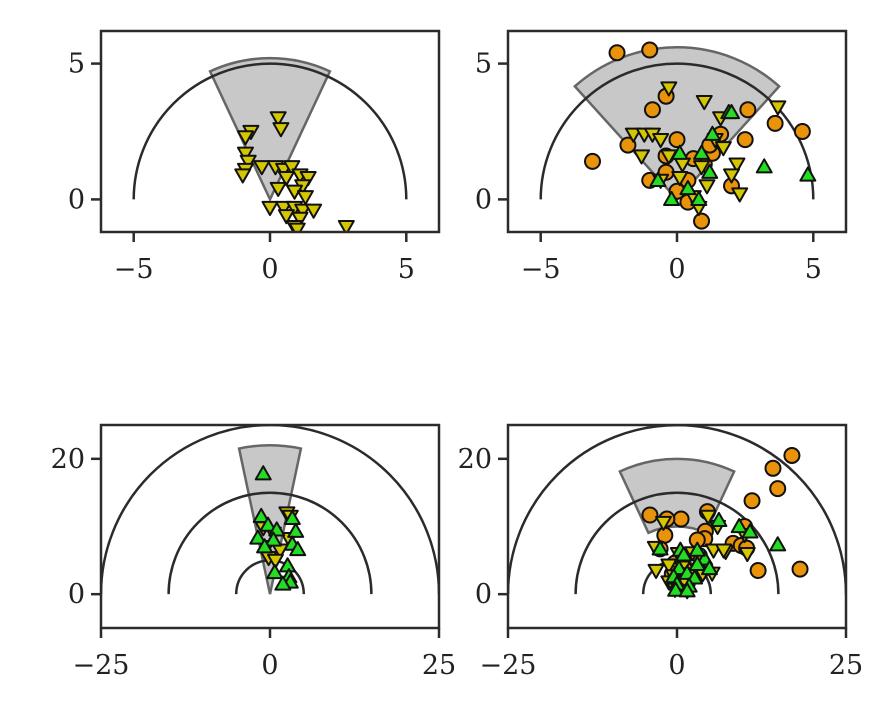 The height and width of the screenshot is (725, 895). What do you see at coordinates (813, 269) in the screenshot?
I see `x-tick-label: 5` at bounding box center [813, 269].